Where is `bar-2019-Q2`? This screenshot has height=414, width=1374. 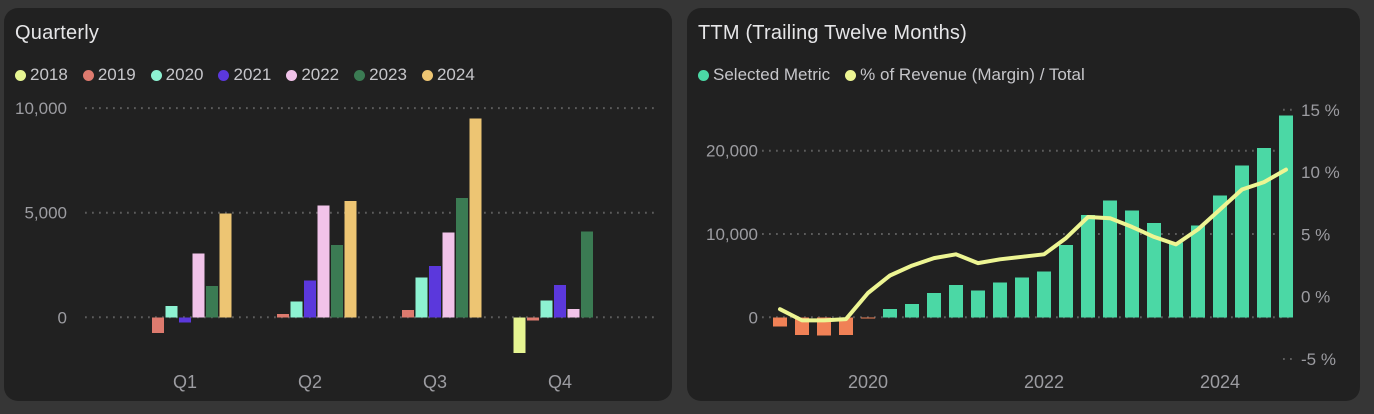
bar-2019-Q2 is located at coordinates (283, 316).